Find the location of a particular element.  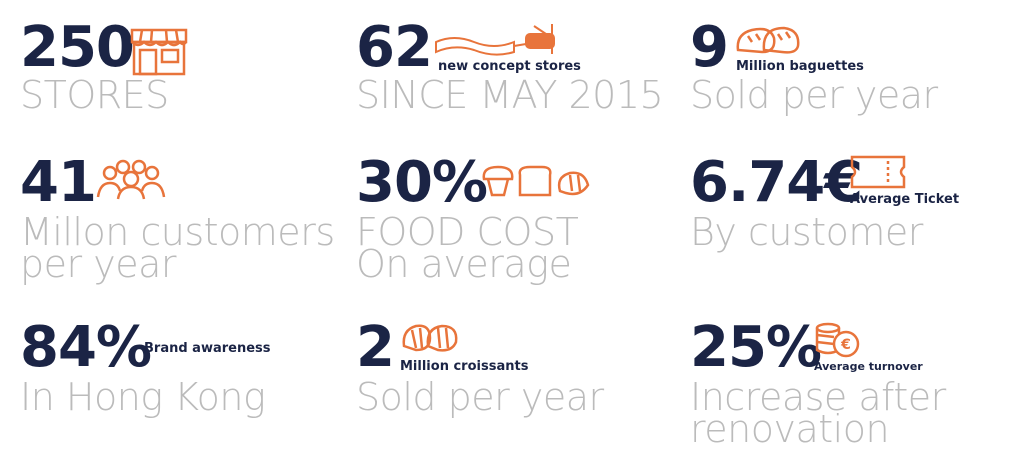

stat-subtitle-line2: On average is located at coordinates (464, 264).